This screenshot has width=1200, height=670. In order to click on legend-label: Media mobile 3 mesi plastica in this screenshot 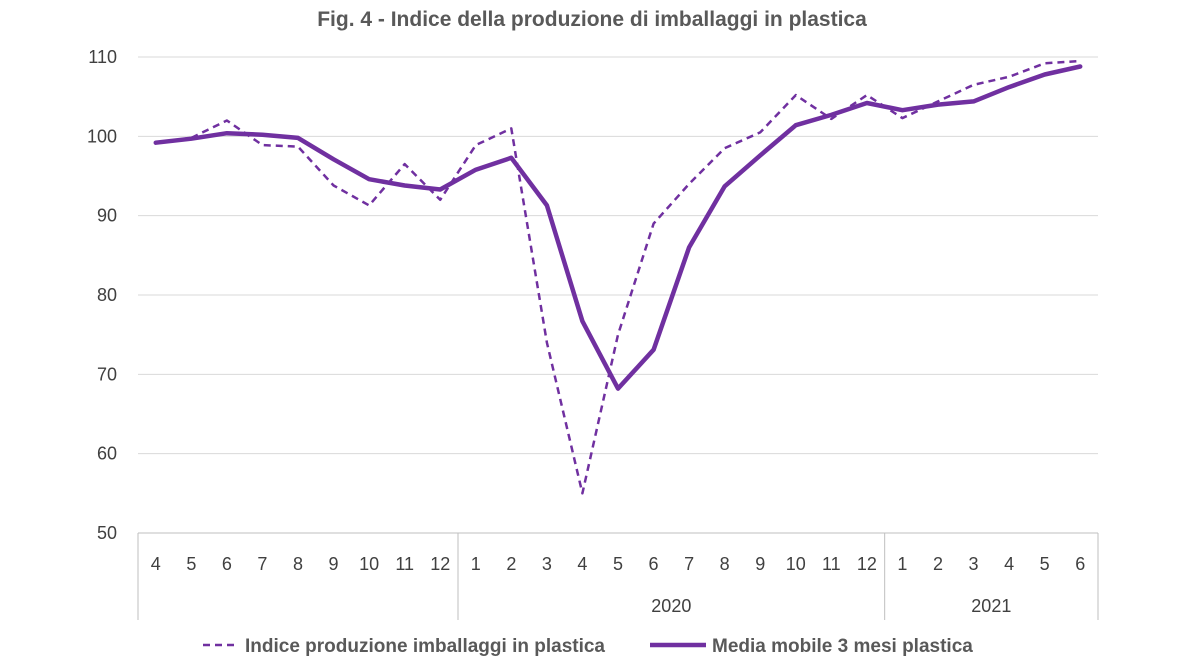, I will do `click(842, 646)`.